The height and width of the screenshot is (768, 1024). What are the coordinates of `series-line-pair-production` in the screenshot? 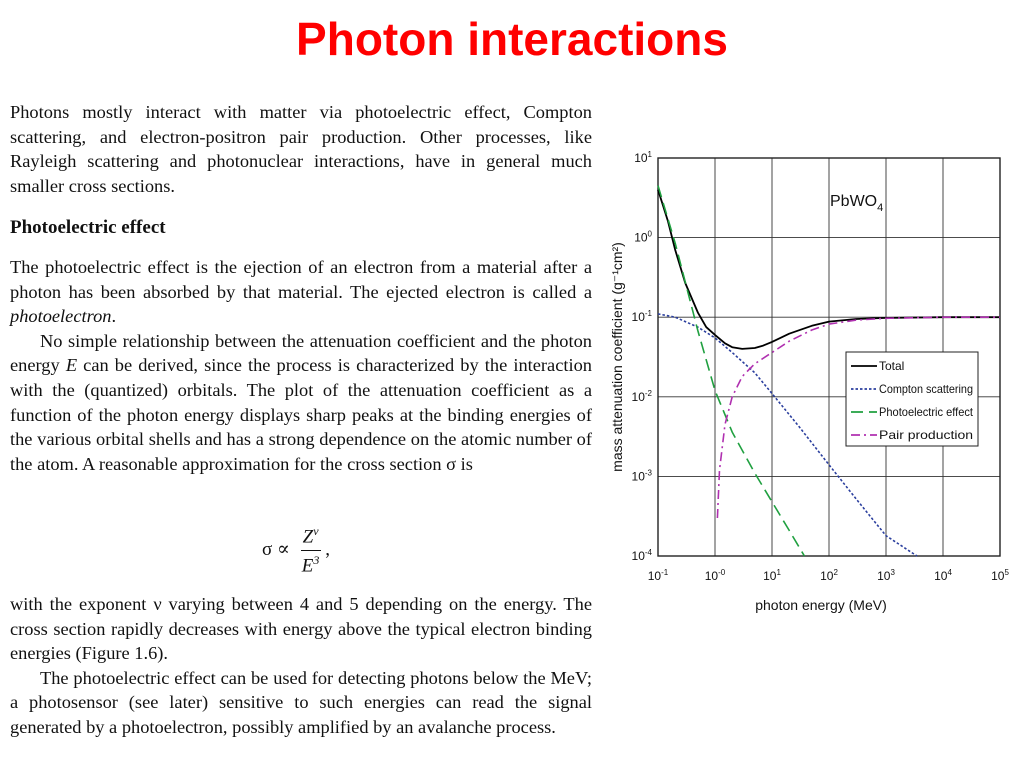 It's located at (858, 417).